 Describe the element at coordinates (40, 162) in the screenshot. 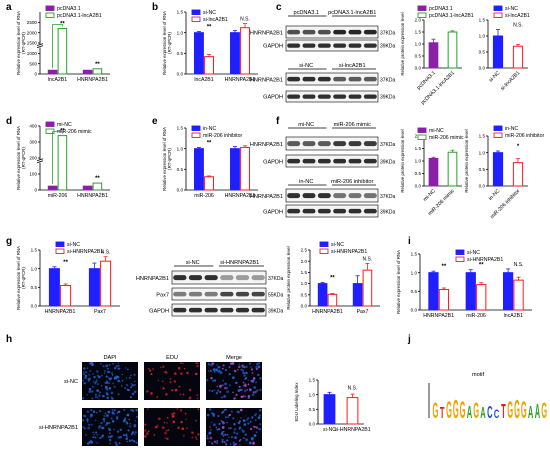

I see `axis-break-mark` at that location.